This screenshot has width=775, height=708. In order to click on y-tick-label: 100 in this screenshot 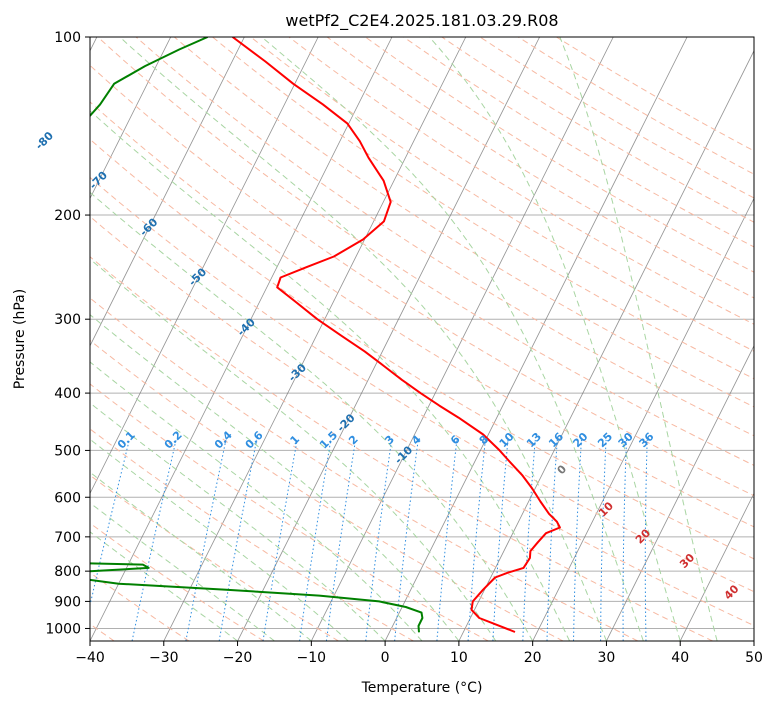, I will do `click(67, 38)`.